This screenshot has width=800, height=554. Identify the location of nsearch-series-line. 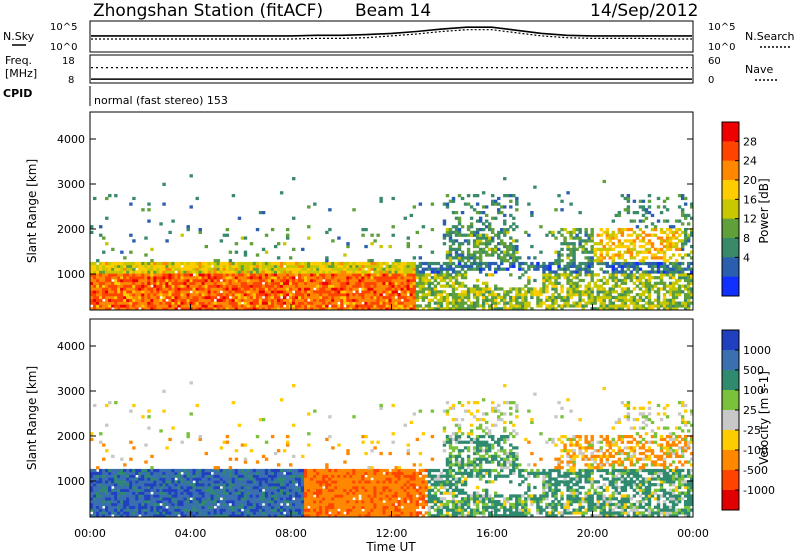
(391, 34).